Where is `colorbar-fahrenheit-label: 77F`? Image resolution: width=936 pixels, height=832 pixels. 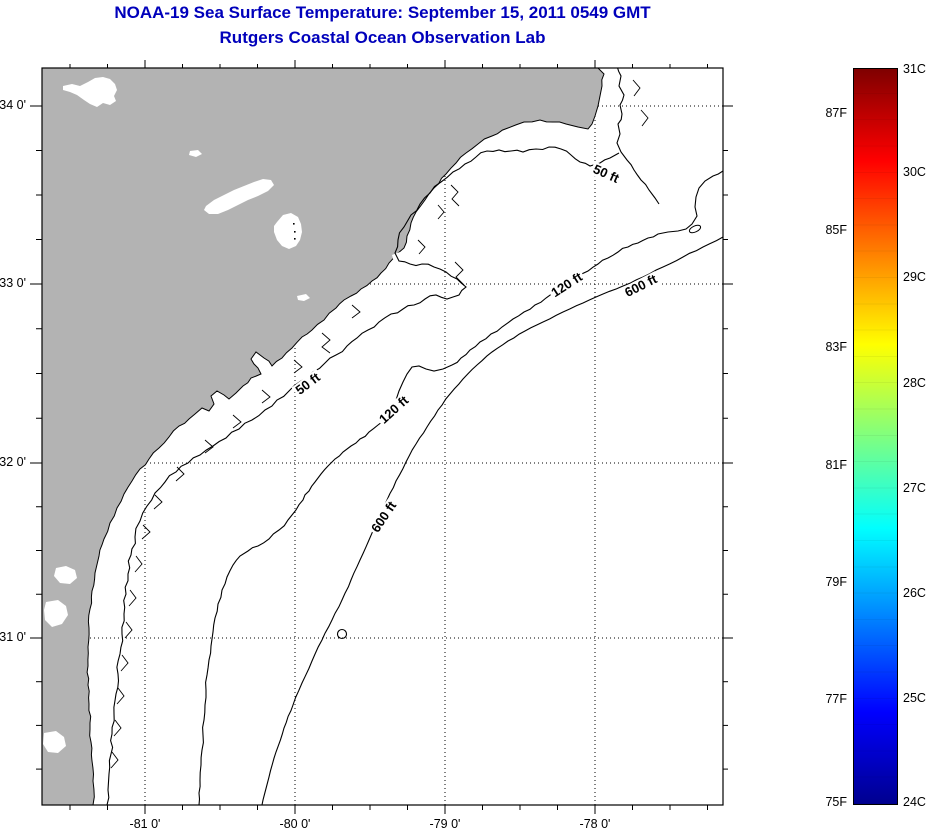
colorbar-fahrenheit-label: 77F is located at coordinates (836, 699).